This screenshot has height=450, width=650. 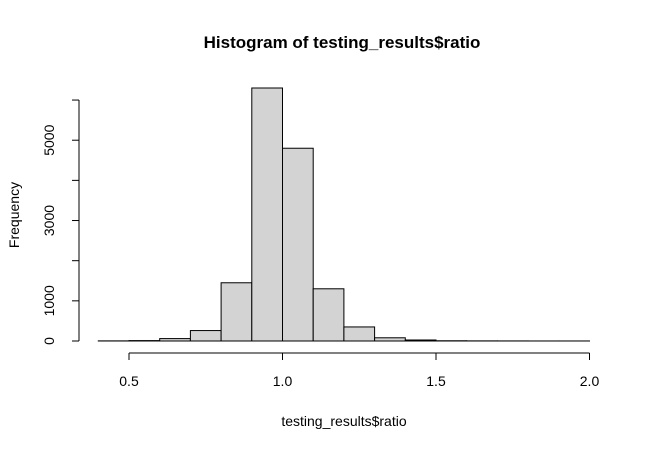 What do you see at coordinates (60, 222) in the screenshot?
I see `y-axis: 0 1000 3000 5000` at bounding box center [60, 222].